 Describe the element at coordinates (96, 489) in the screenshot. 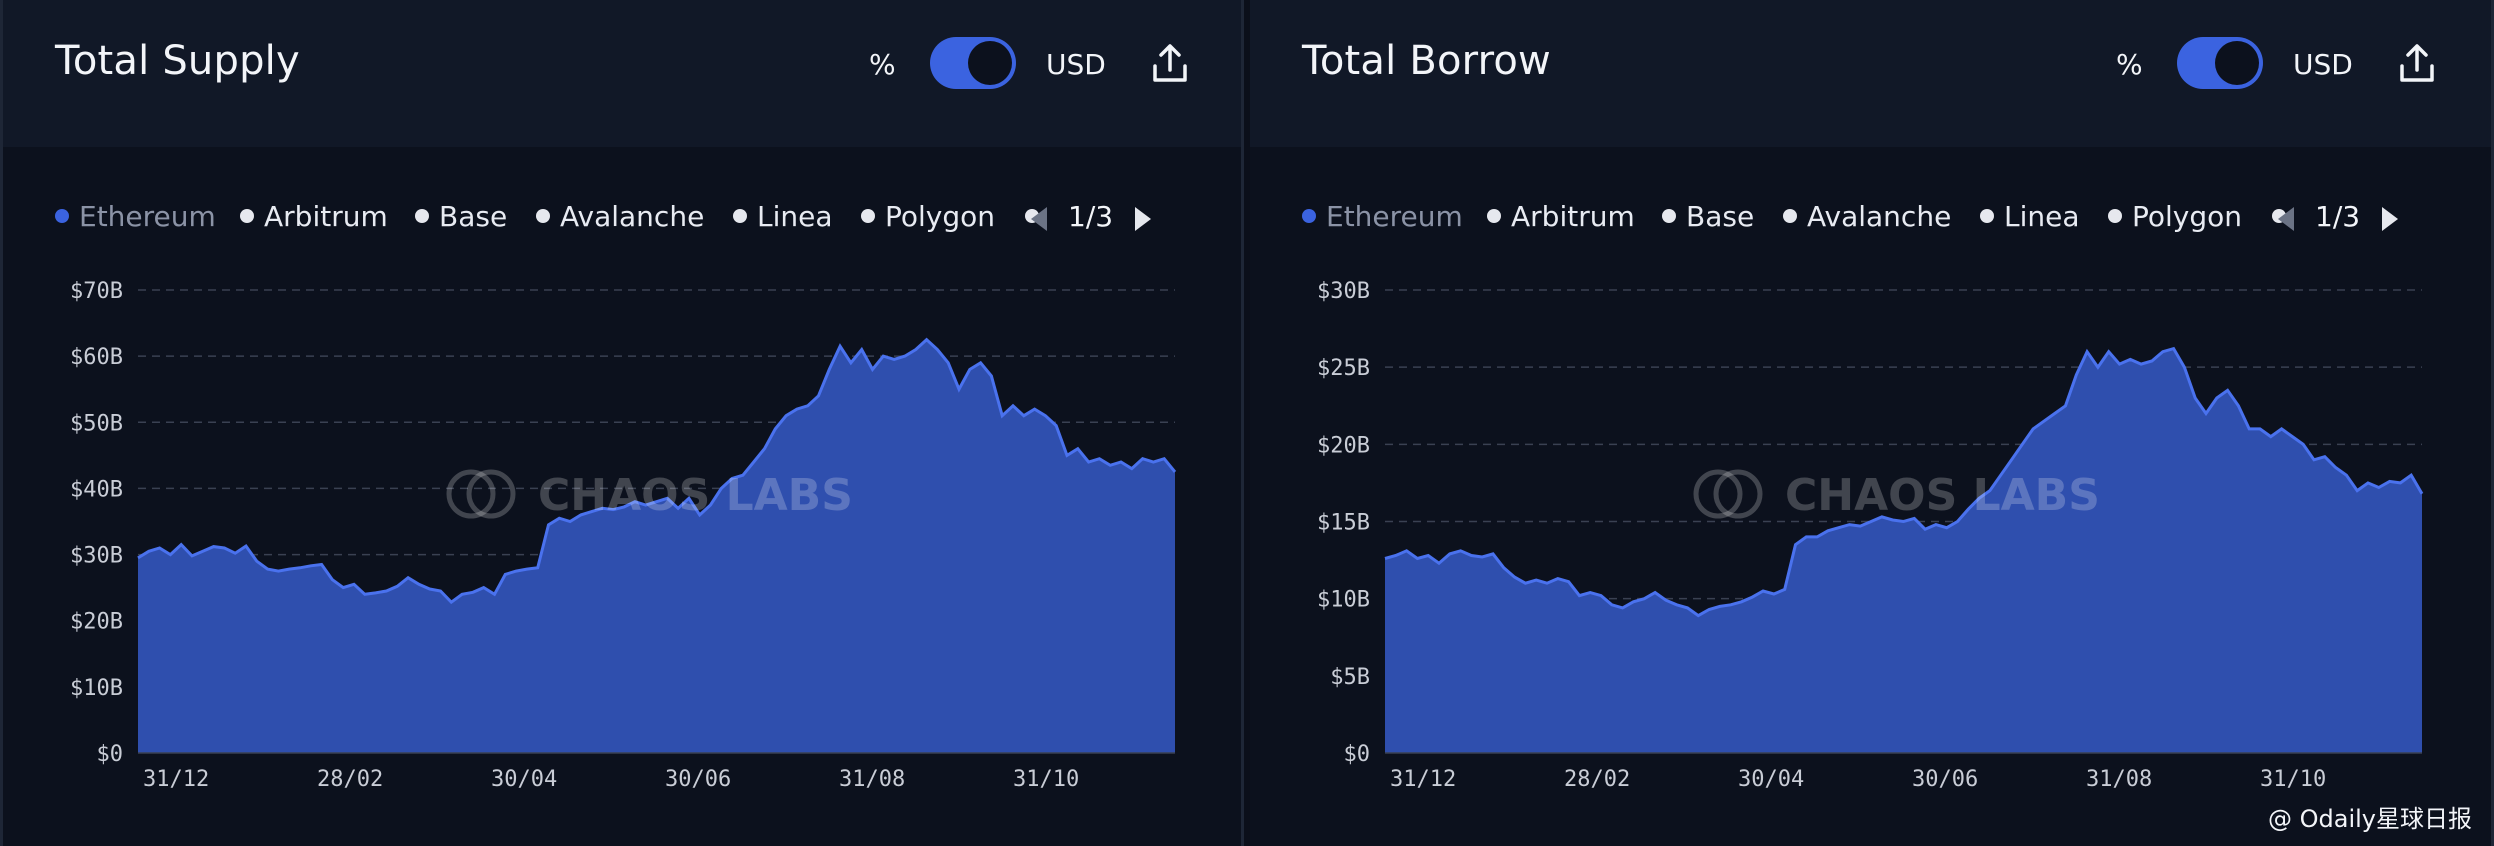

I see `y-tick-label: $40B` at that location.